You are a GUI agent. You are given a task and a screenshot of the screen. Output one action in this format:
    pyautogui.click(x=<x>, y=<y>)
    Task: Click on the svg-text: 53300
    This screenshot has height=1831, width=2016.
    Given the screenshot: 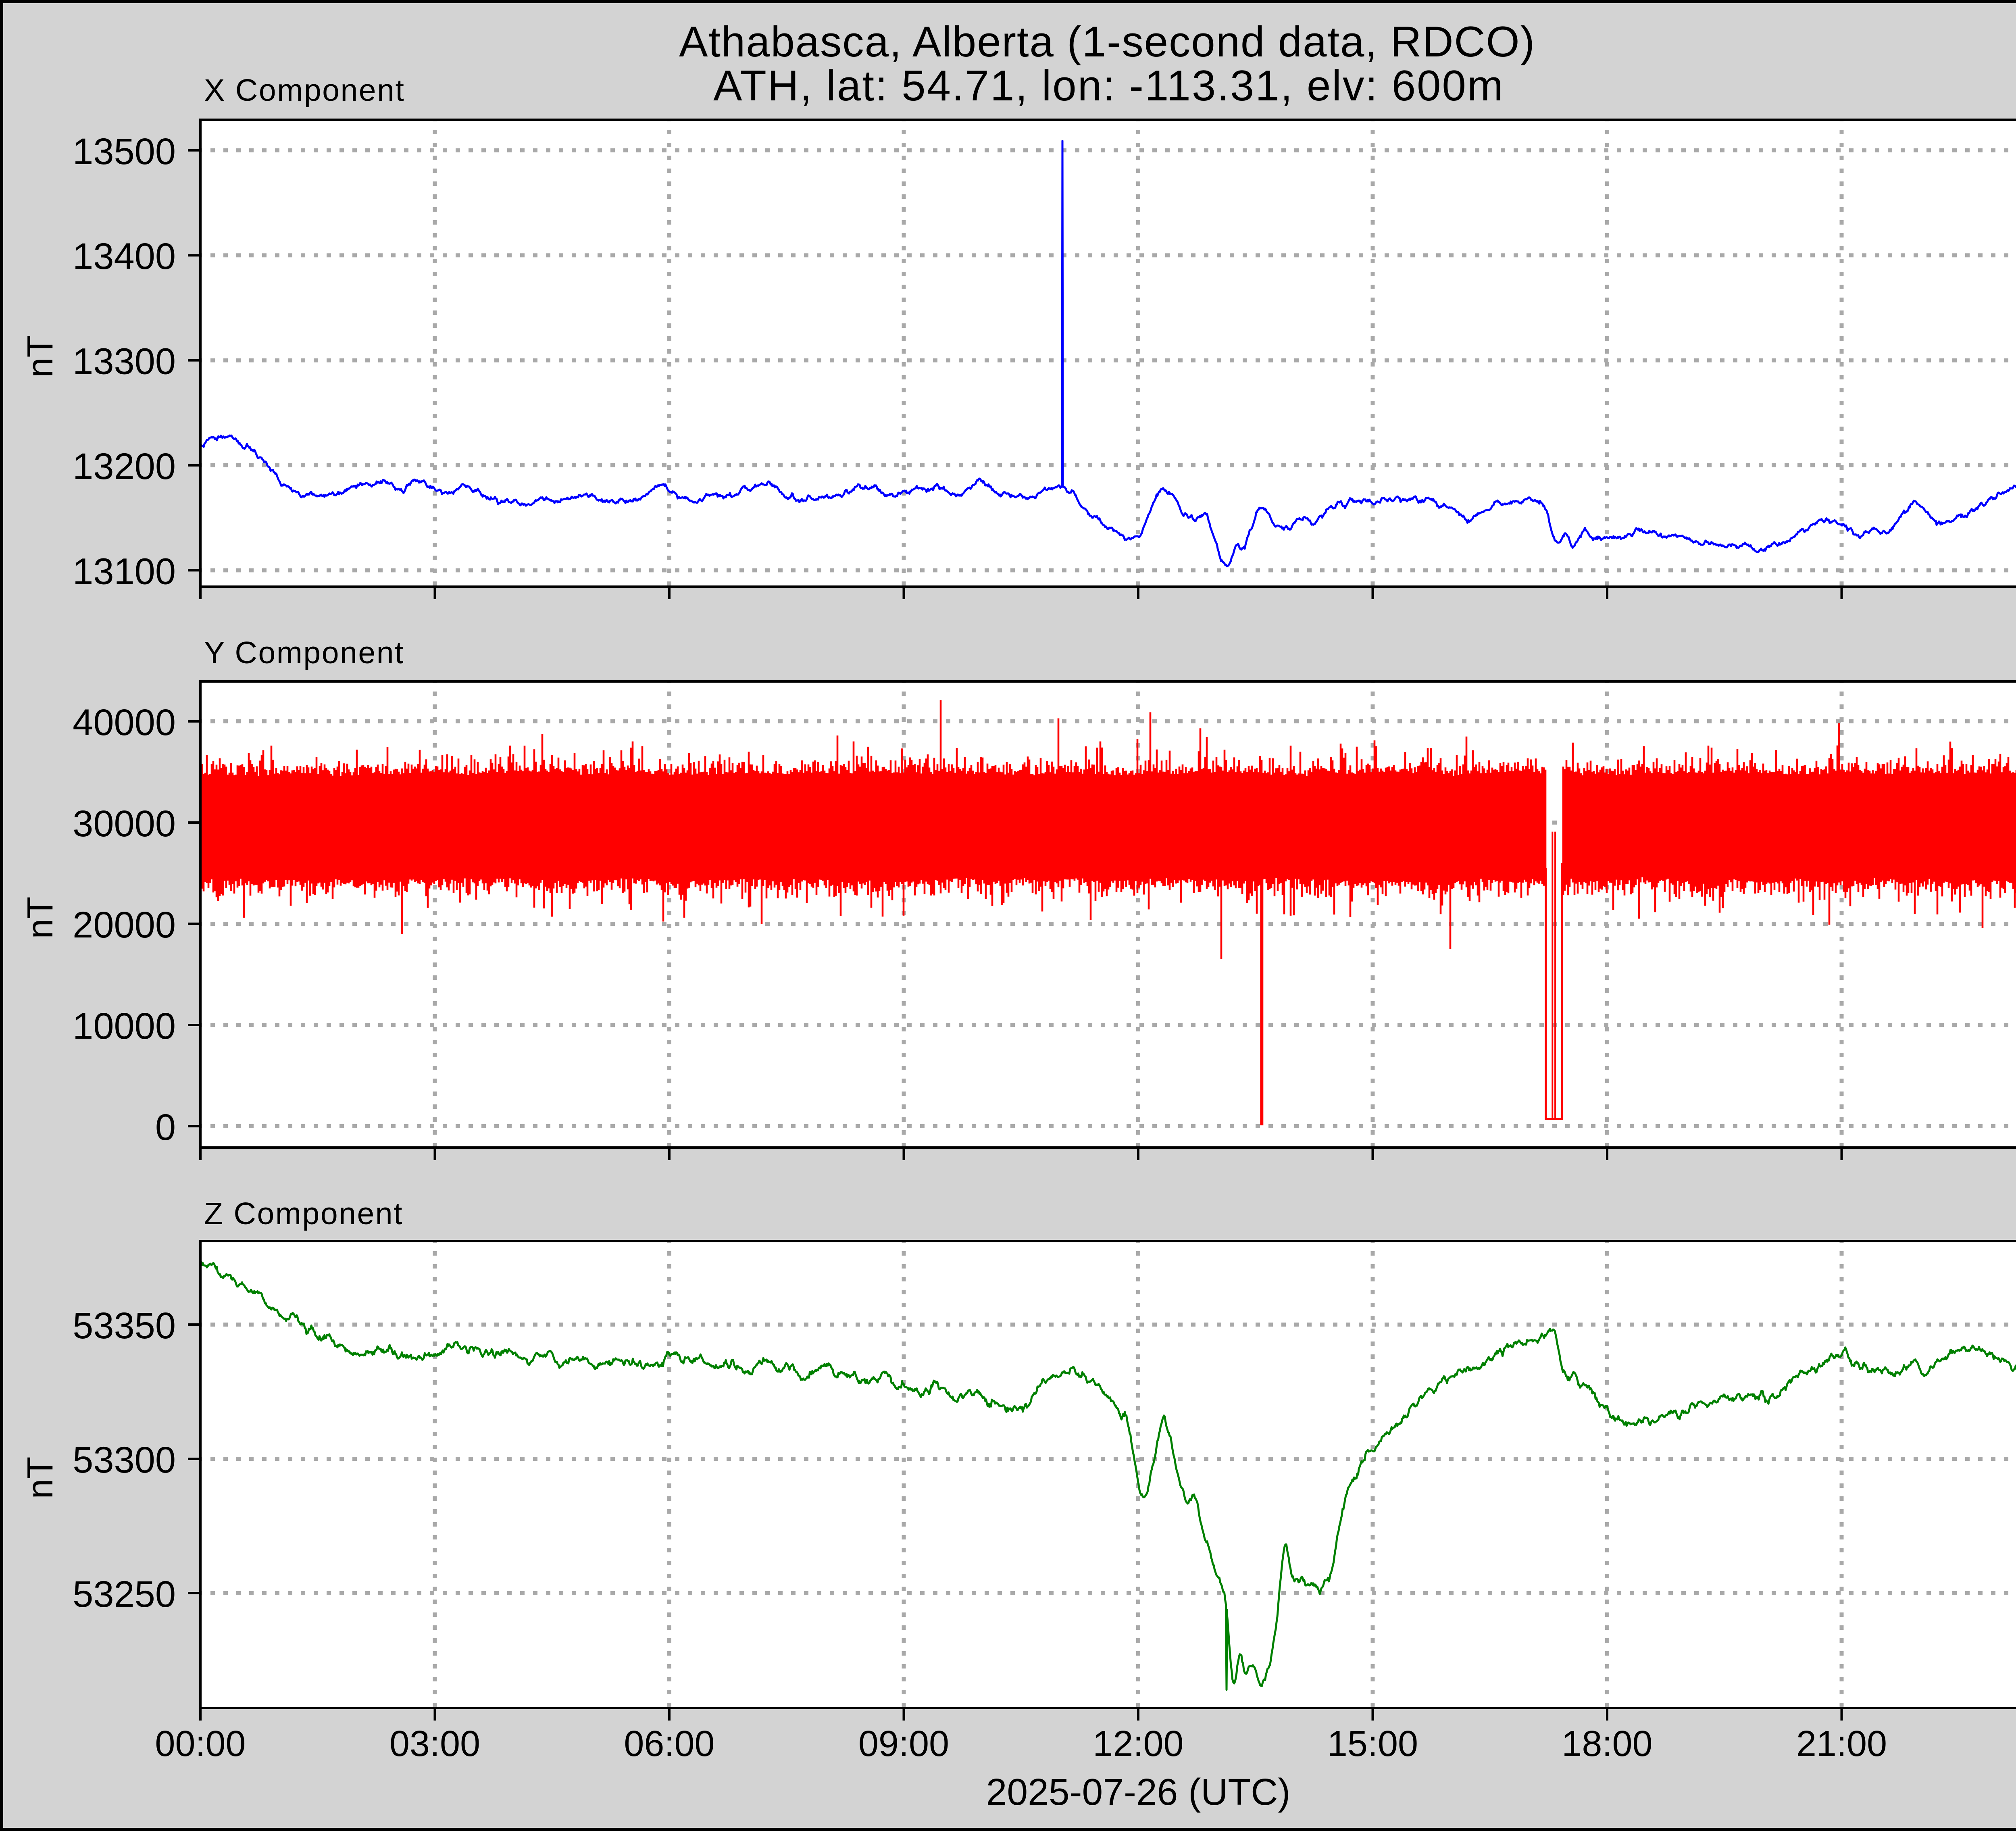 What is the action you would take?
    pyautogui.click(x=125, y=1460)
    